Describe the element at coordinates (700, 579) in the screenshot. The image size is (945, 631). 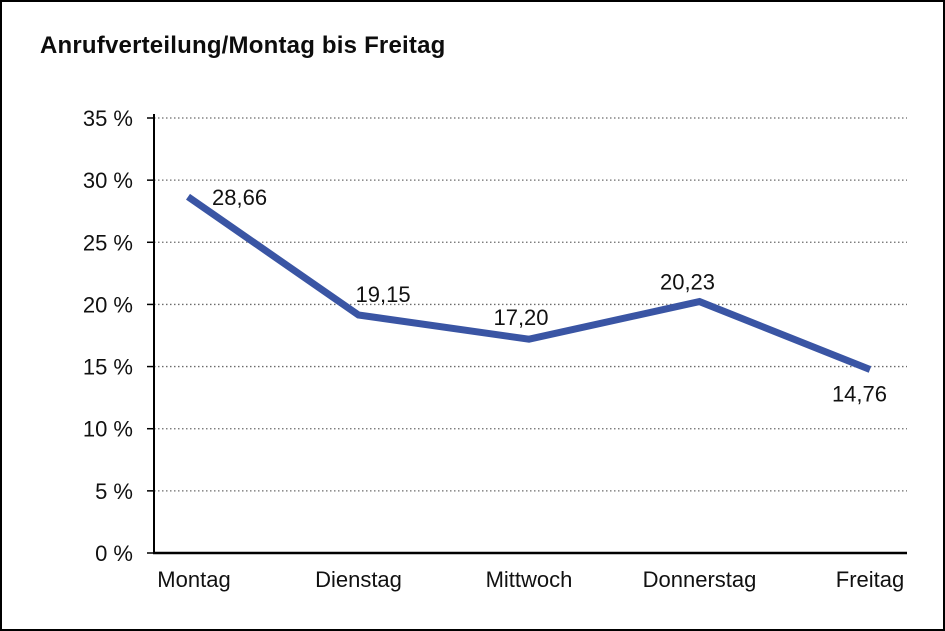
I see `x-category-label: Donnerstag` at that location.